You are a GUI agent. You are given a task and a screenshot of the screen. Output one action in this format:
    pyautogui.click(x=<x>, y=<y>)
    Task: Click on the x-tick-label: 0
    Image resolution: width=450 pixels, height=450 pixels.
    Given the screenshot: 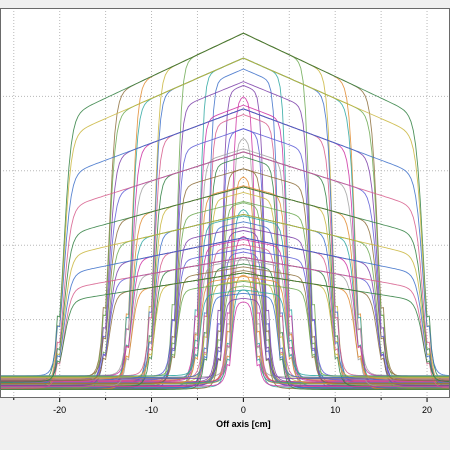 What is the action you would take?
    pyautogui.click(x=243, y=410)
    